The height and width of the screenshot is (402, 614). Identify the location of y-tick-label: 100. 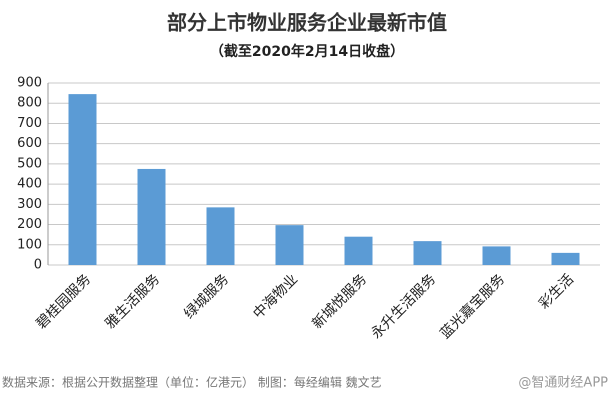
(29, 244).